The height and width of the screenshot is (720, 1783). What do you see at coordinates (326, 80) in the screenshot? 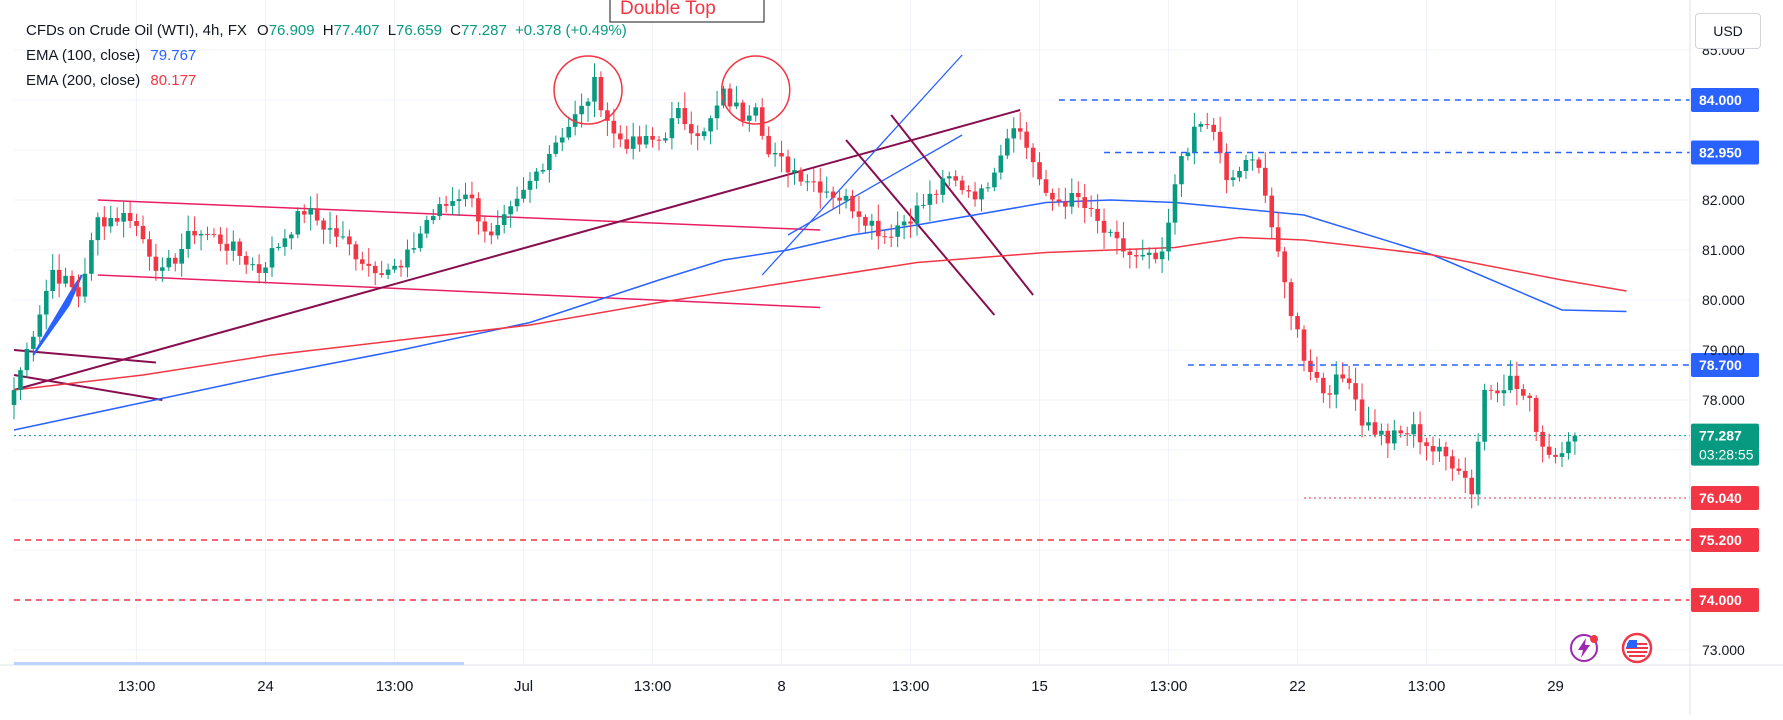
I see `legend-row-ema200: EMA (200, close) 80.177` at bounding box center [326, 80].